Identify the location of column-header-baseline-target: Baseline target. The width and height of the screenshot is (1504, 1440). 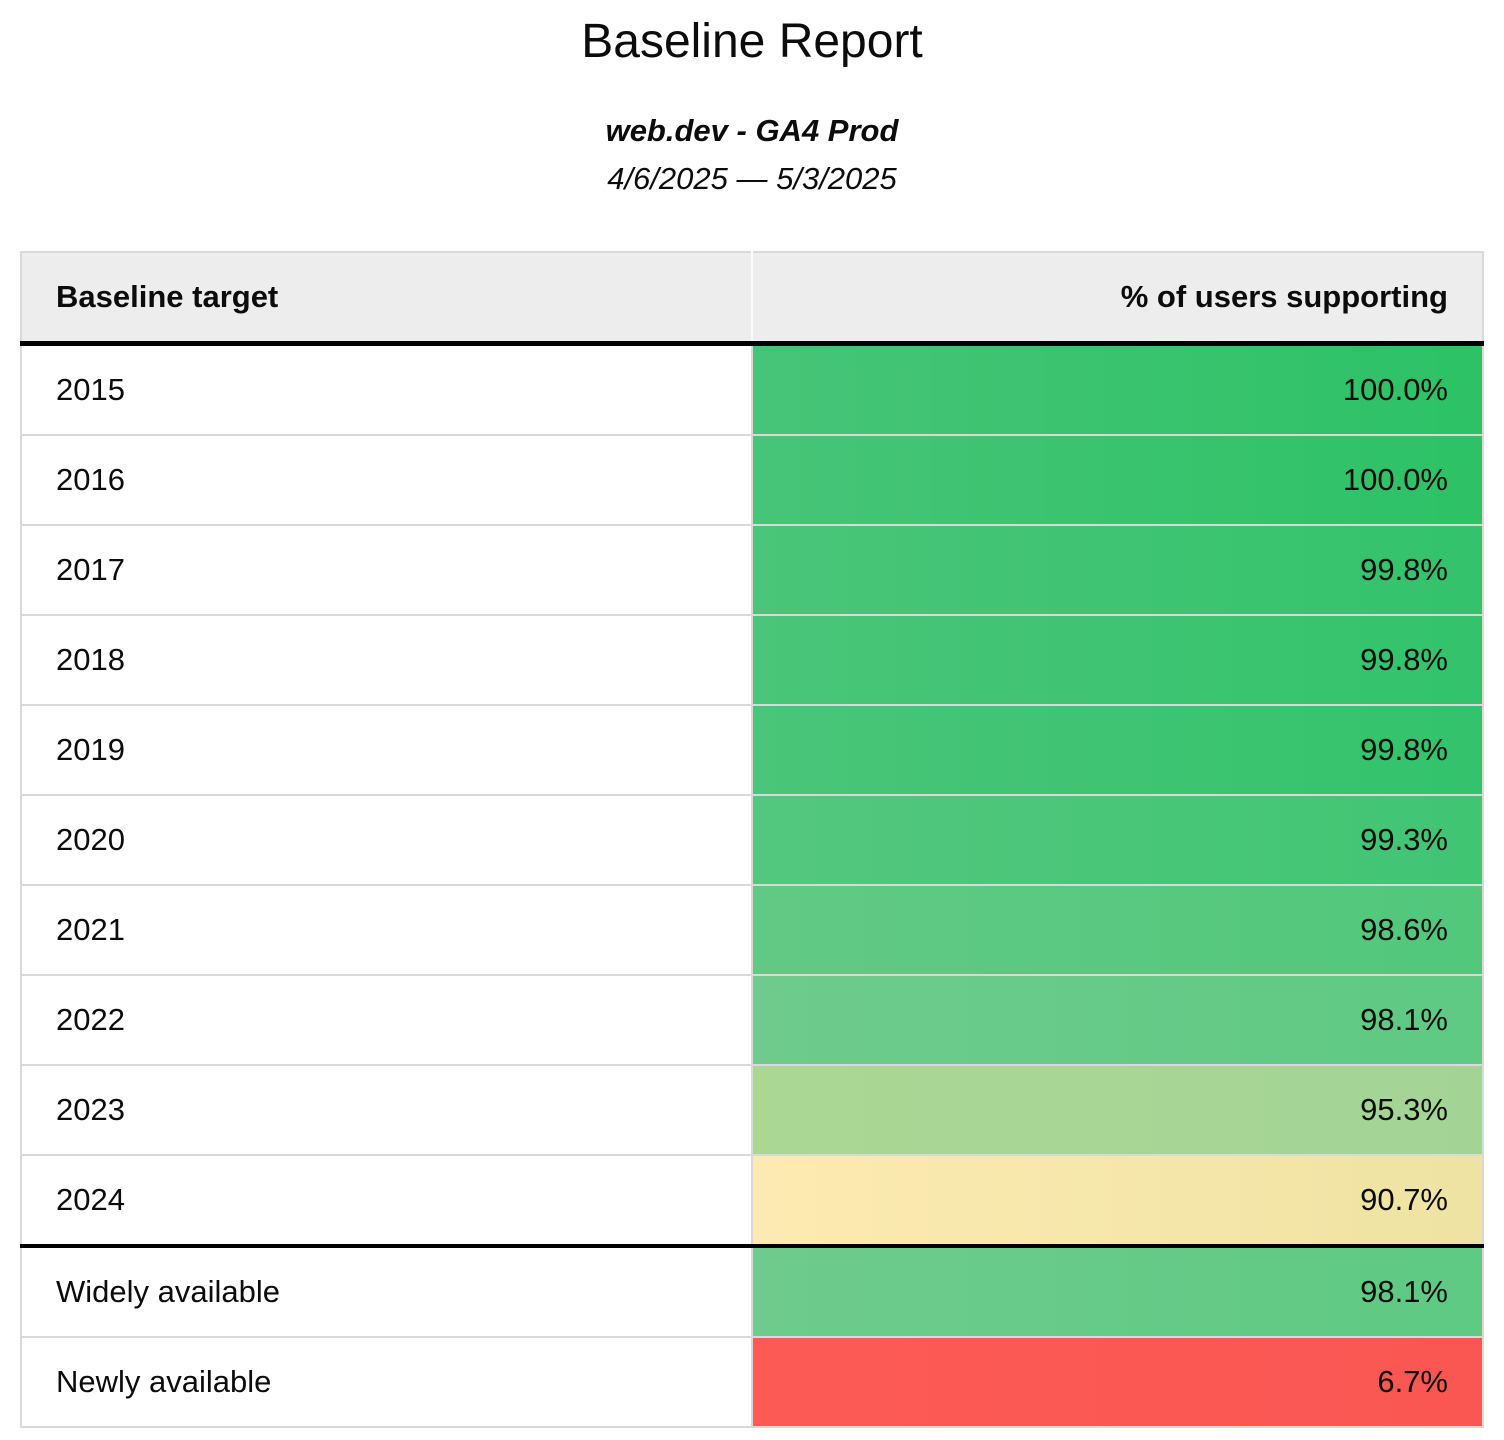
(386, 299).